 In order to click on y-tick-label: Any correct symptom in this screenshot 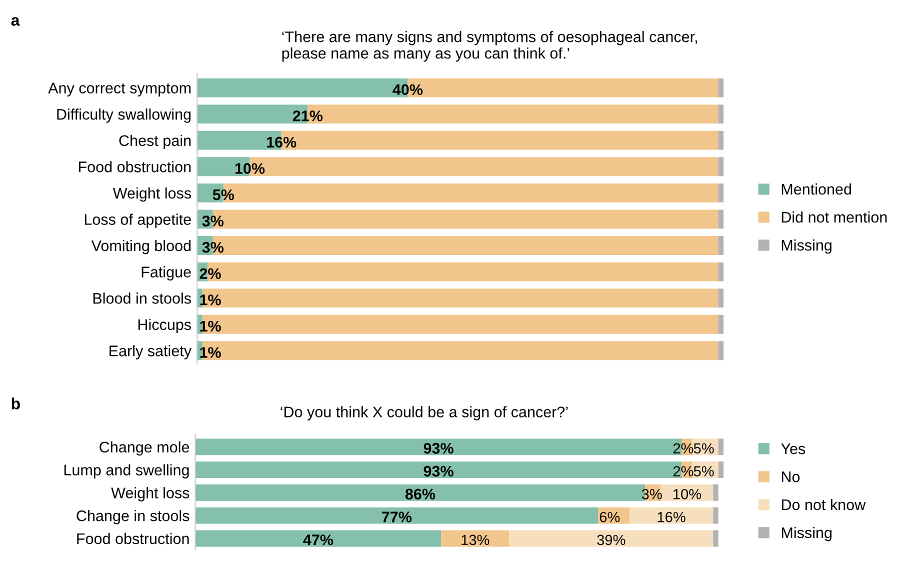, I will do `click(119, 89)`.